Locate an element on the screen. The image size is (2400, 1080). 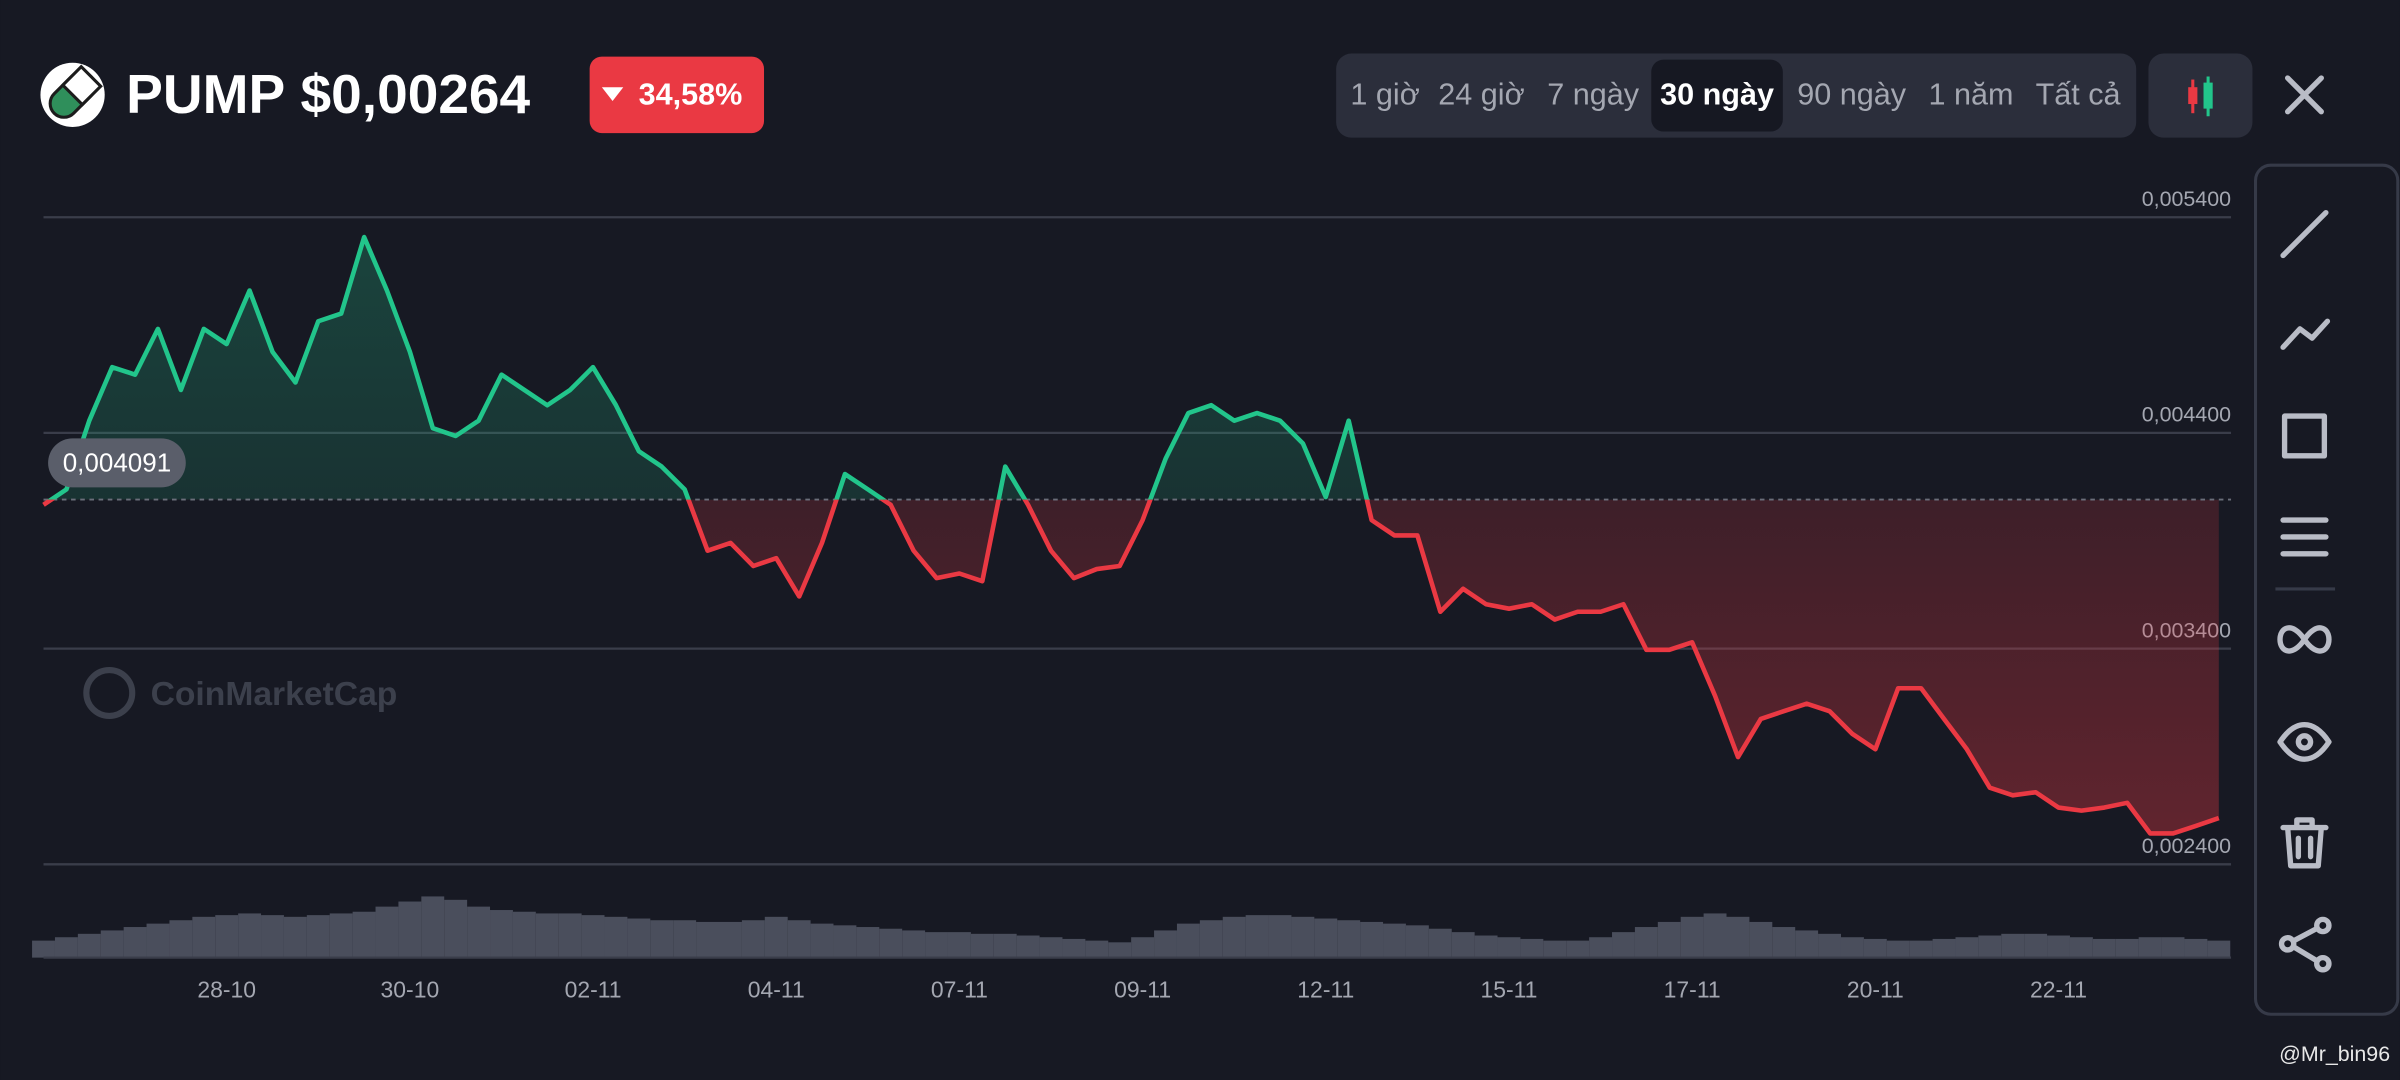
chart-type-button is located at coordinates (2200, 95).